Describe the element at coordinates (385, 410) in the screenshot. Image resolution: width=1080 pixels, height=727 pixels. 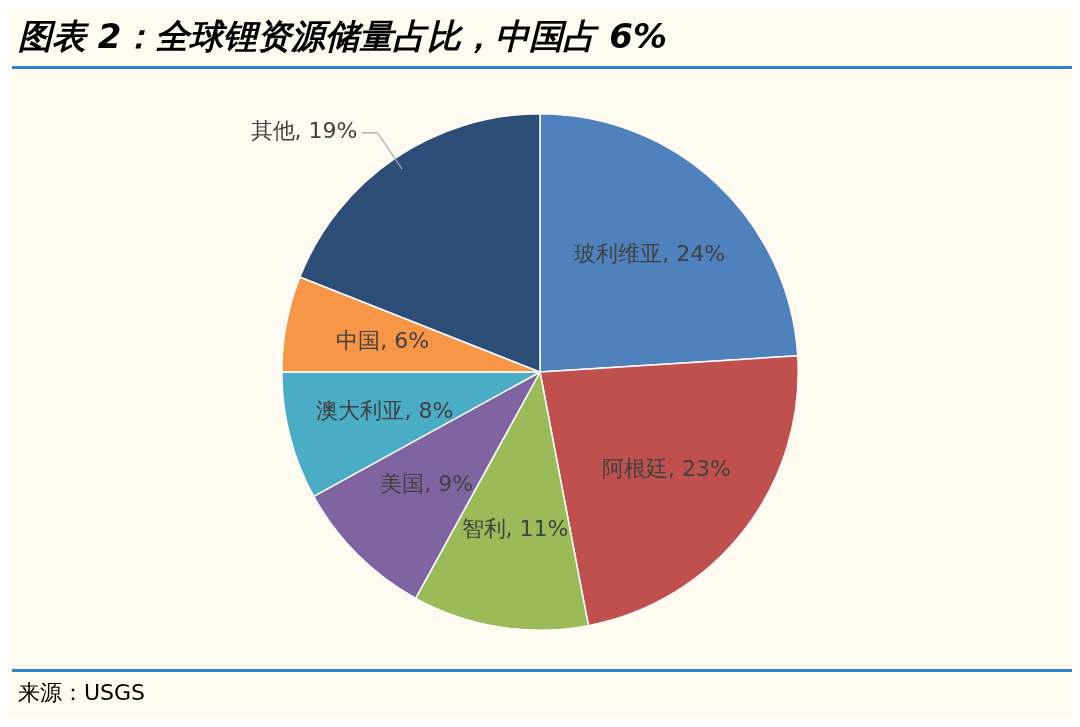
I see `slice-label: 澳大利亚, 8%` at that location.